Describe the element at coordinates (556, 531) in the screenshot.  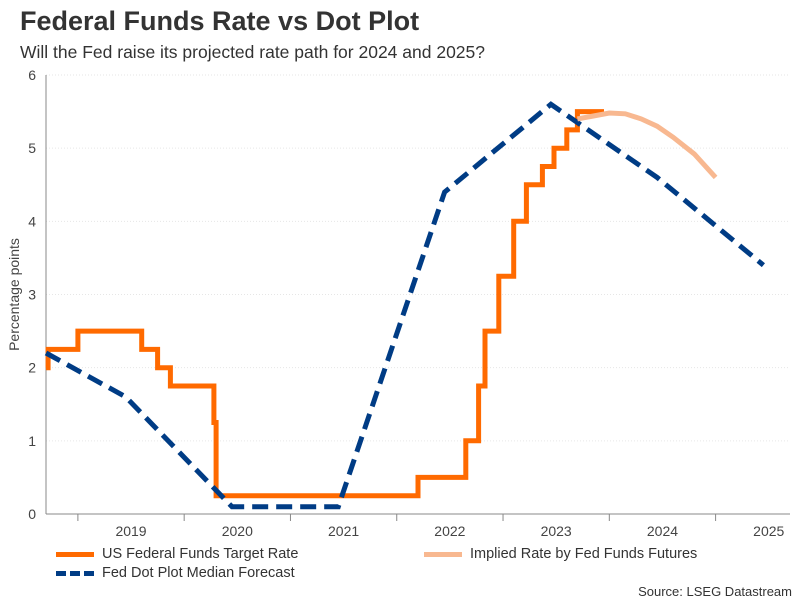
I see `x-tick-label: 2023` at that location.